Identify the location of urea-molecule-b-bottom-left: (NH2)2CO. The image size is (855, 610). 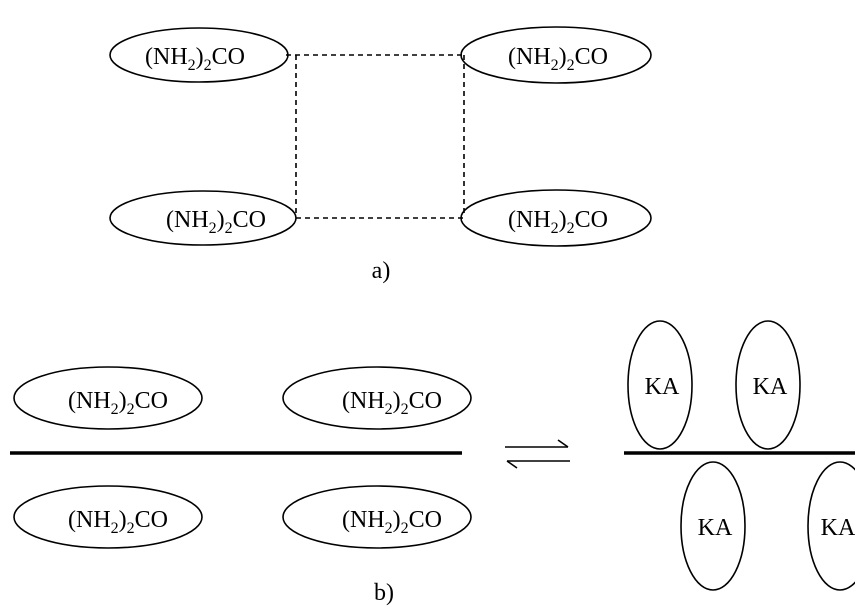
(108, 517).